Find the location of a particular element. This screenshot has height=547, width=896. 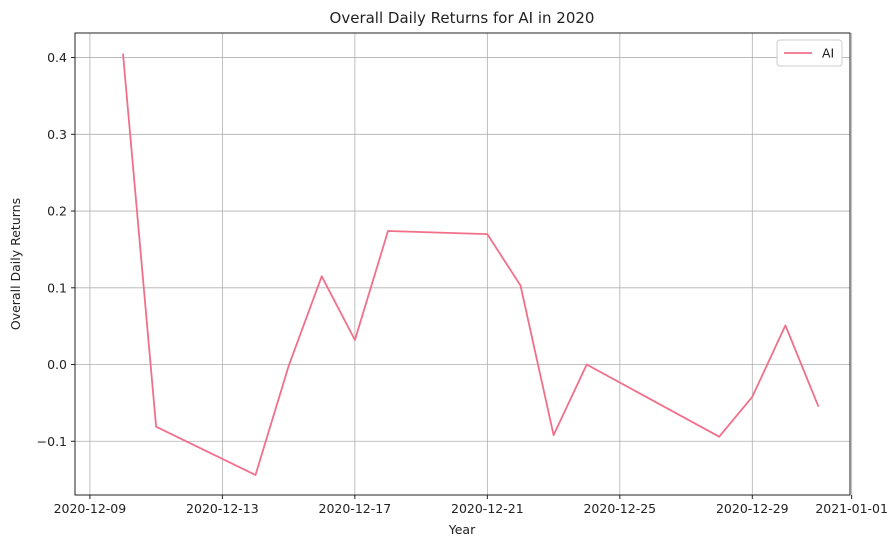

y-tick-label: 0.4 is located at coordinates (57, 57).